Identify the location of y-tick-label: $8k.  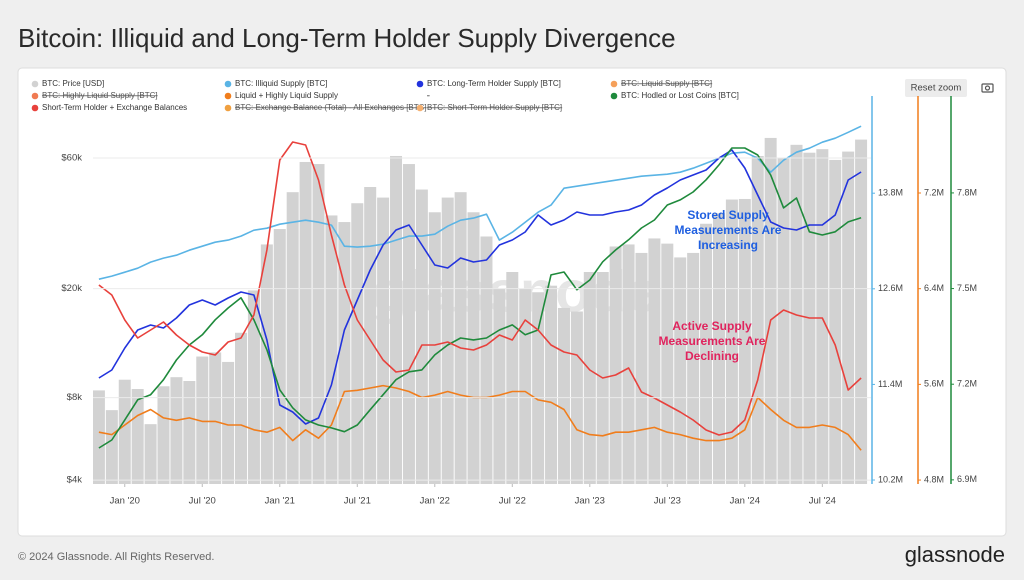
(75, 397).